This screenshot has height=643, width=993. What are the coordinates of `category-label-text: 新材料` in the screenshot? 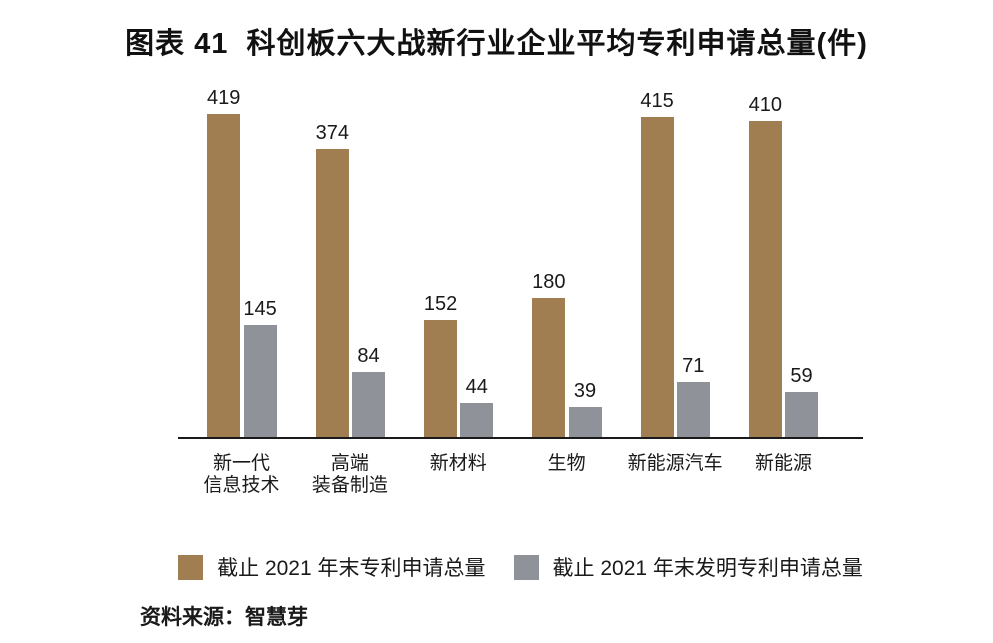 It's located at (458, 463).